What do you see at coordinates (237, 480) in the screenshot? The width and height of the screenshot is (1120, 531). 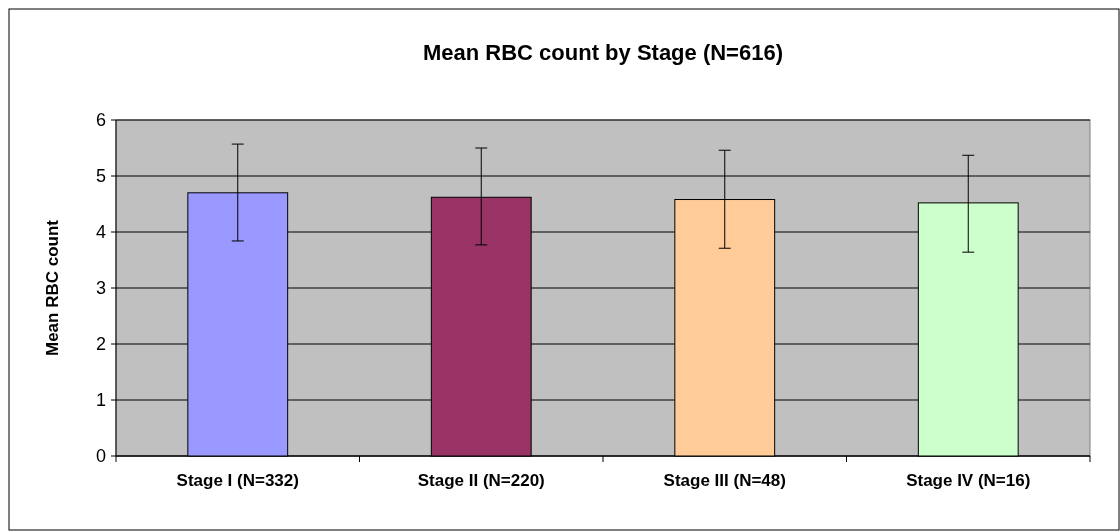 I see `x-tick-label: Stage I (N=332)` at bounding box center [237, 480].